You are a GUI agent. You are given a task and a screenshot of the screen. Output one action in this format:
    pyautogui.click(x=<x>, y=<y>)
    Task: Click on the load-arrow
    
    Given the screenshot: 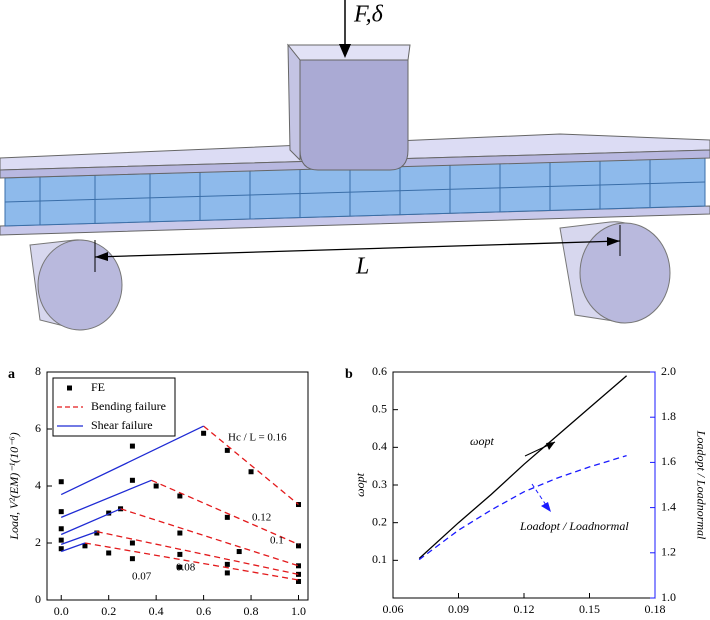 What is the action you would take?
    pyautogui.click(x=345, y=51)
    